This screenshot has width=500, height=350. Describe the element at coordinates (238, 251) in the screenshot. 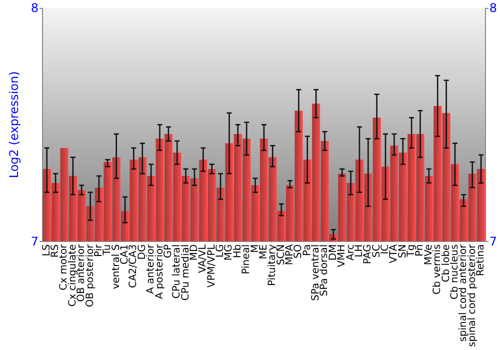

I see `x-tick-label: Hb` at that location.